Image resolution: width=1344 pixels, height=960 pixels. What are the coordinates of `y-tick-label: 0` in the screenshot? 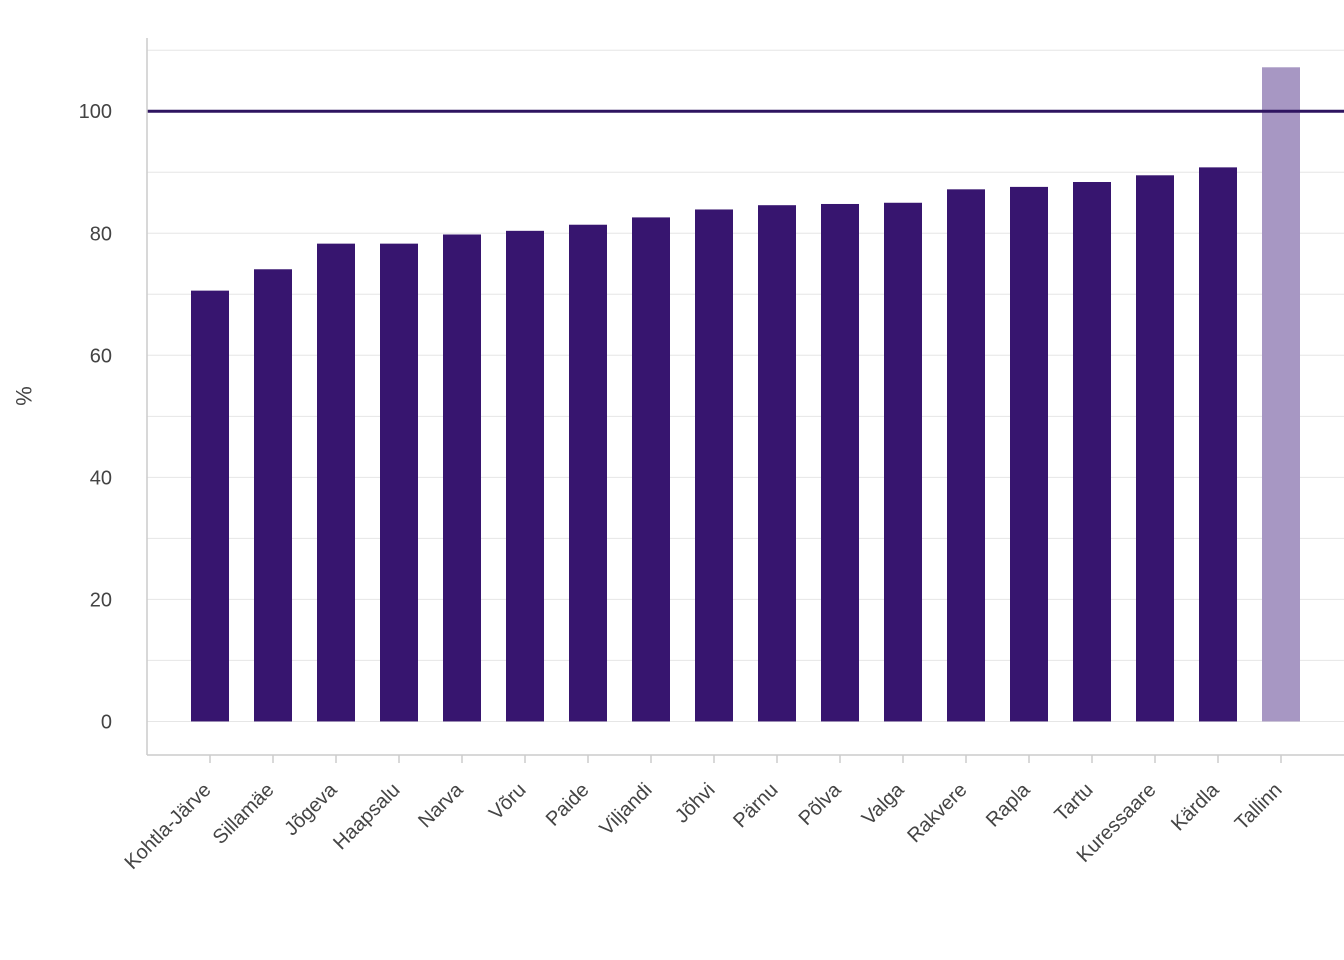 It's located at (106, 722).